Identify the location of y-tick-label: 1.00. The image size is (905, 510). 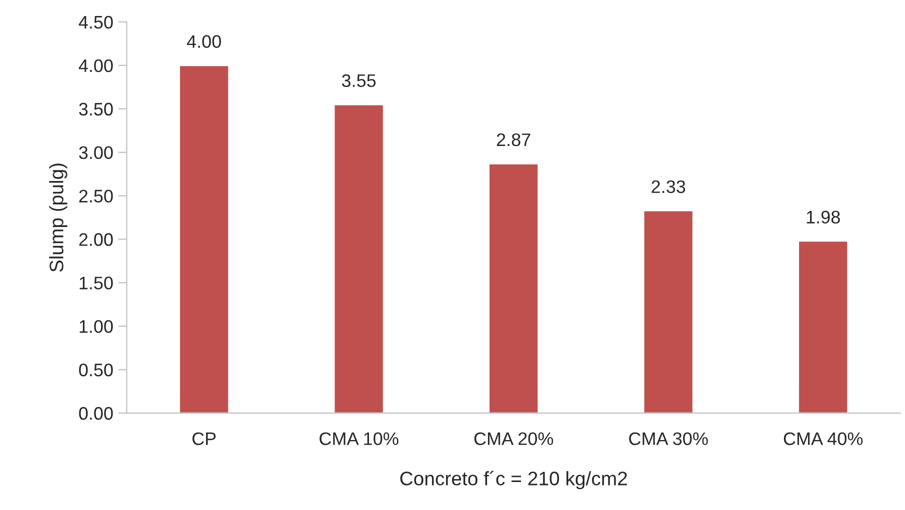
(96, 326).